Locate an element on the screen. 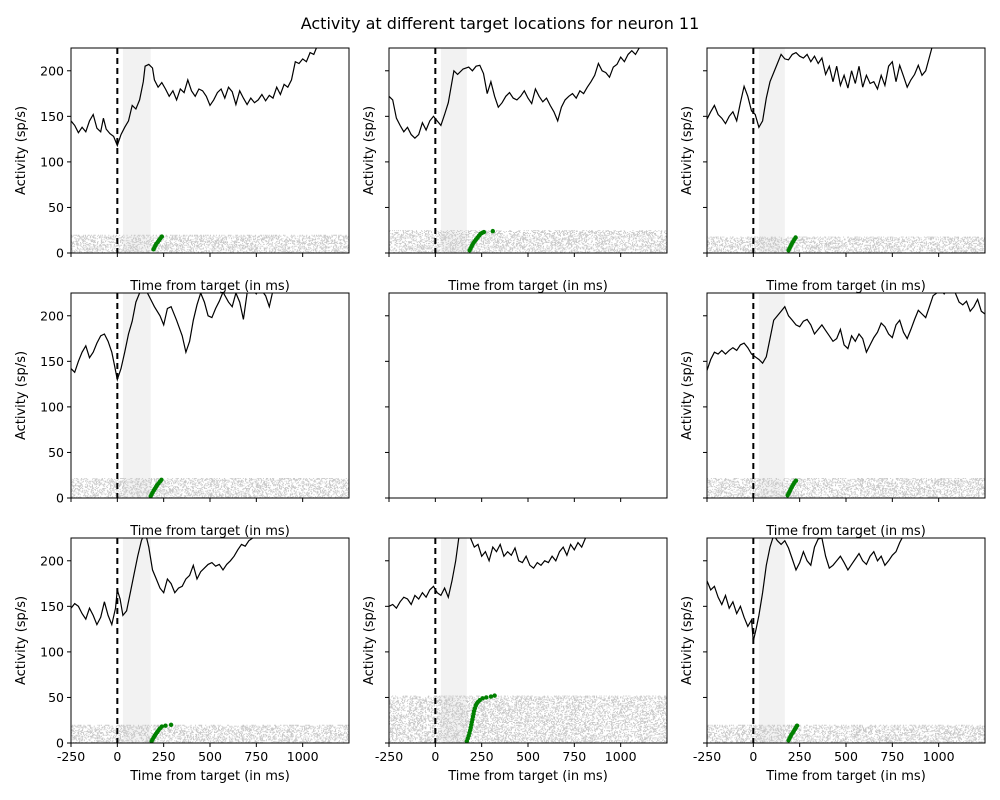 This screenshot has width=1000, height=800. panel-r1c3: Time from target (in ms) Activity (sp/s) is located at coordinates (833, 170).